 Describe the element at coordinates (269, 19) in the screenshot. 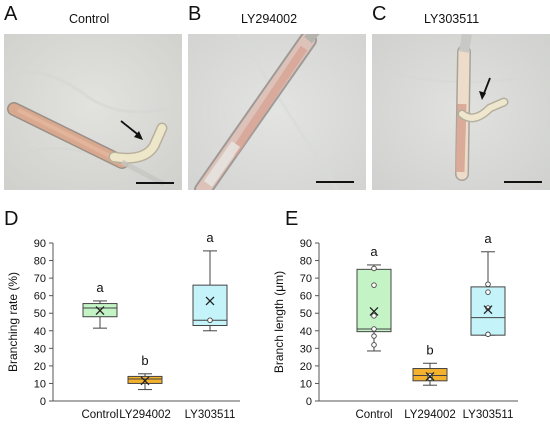

I see `panel-b-title: LY294002` at that location.